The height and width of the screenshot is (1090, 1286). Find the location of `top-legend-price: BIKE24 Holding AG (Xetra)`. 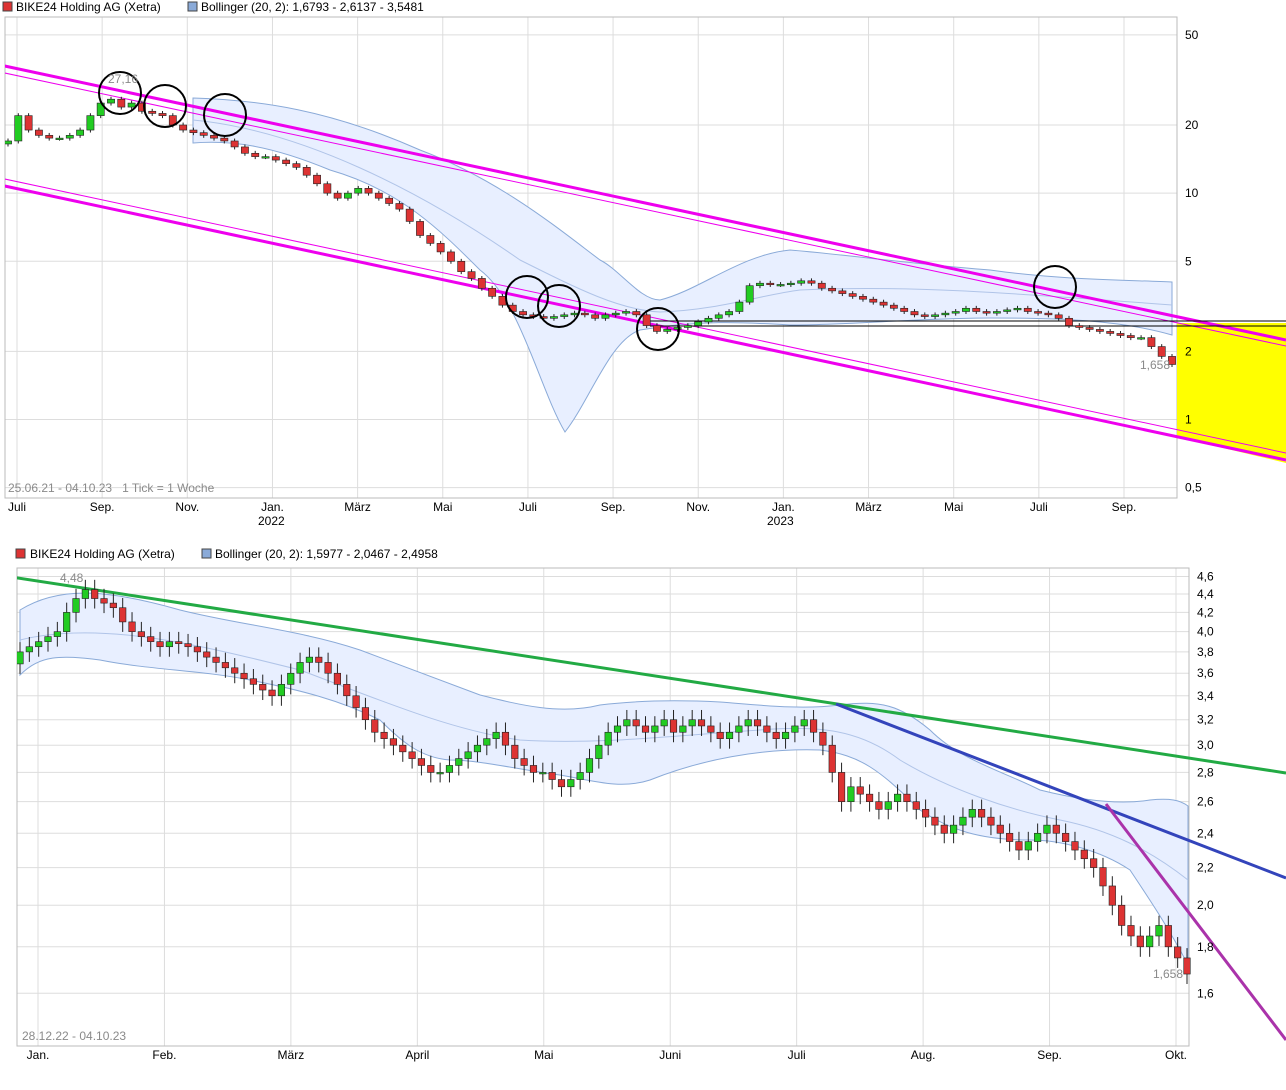

top-legend-price: BIKE24 Holding AG (Xetra) is located at coordinates (88, 7).